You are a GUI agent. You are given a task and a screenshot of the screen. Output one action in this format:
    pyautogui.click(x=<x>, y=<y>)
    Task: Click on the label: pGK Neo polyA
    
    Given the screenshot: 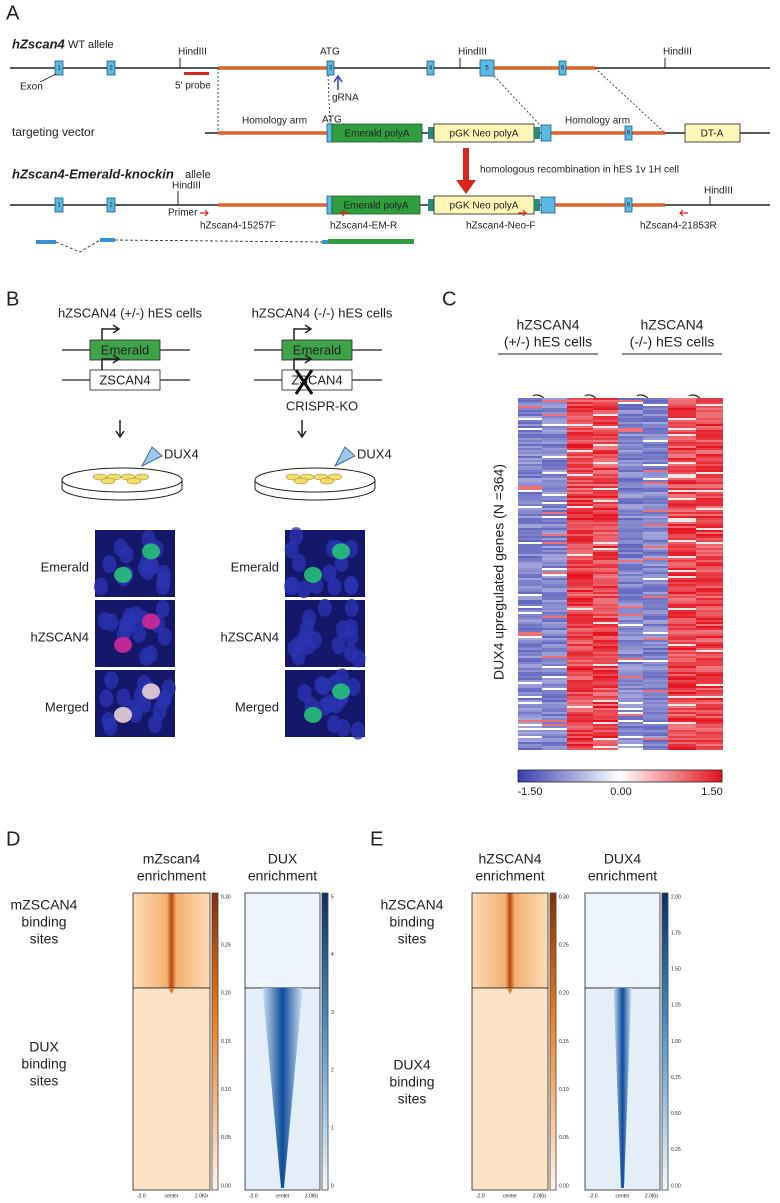 What is the action you would take?
    pyautogui.click(x=484, y=134)
    